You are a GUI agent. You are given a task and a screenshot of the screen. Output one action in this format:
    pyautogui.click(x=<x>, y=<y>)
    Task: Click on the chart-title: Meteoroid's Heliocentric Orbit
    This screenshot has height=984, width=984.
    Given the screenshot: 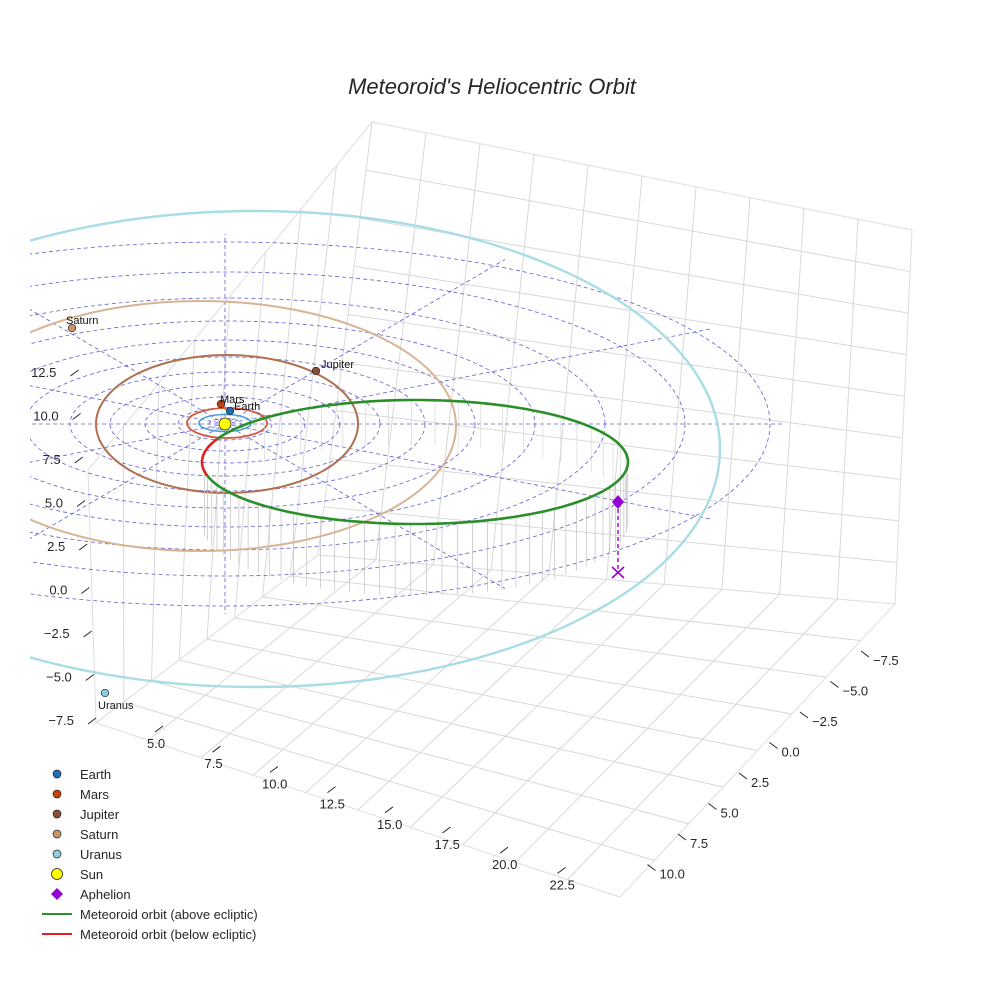 What is the action you would take?
    pyautogui.click(x=492, y=86)
    